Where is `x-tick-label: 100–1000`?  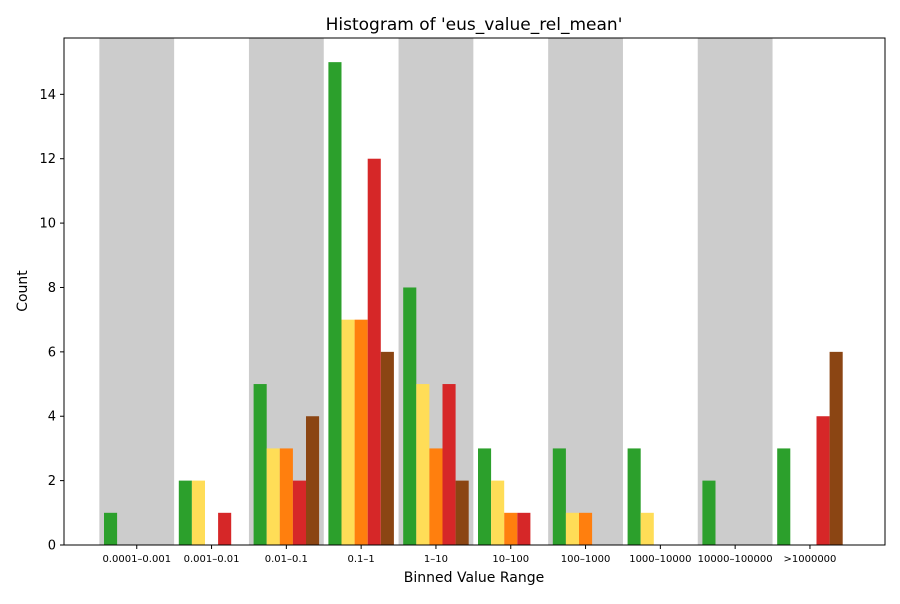
x-tick-label: 100–1000 is located at coordinates (586, 559).